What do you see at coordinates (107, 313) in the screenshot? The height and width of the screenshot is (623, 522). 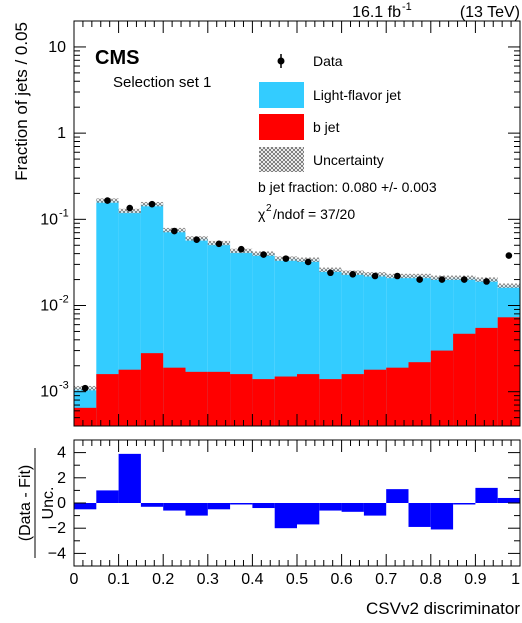 I see `light-jet-bar` at bounding box center [107, 313].